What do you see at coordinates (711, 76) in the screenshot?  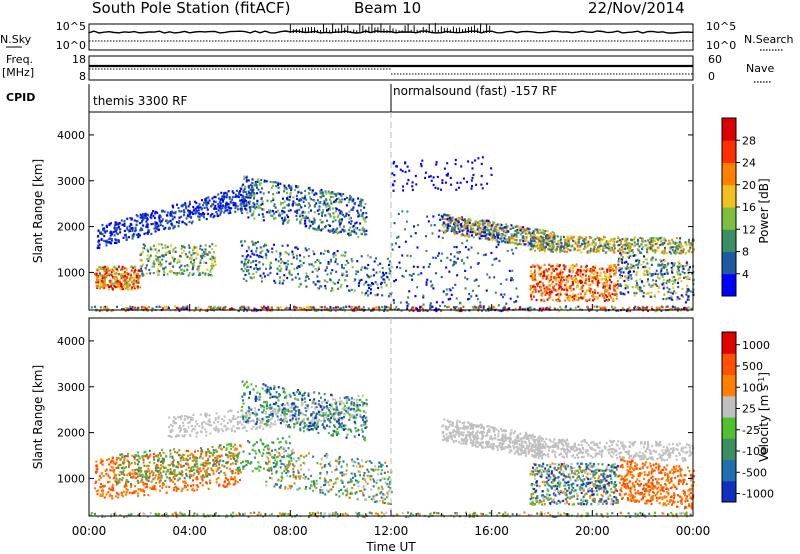 I see `nave-tick-bottom: 0` at bounding box center [711, 76].